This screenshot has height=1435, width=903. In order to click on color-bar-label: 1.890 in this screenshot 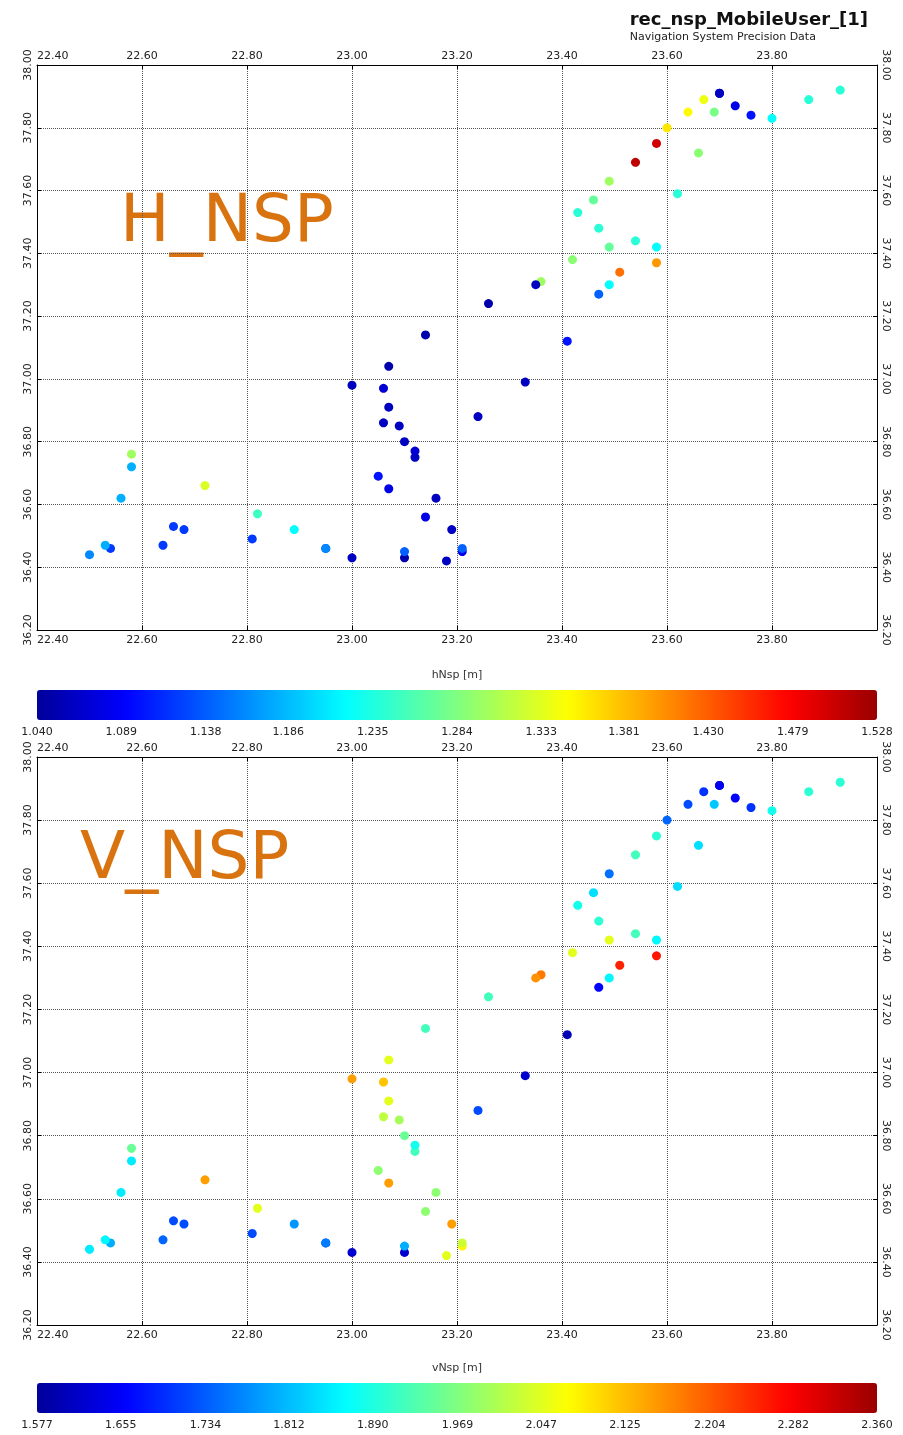, I will do `click(373, 1424)`.